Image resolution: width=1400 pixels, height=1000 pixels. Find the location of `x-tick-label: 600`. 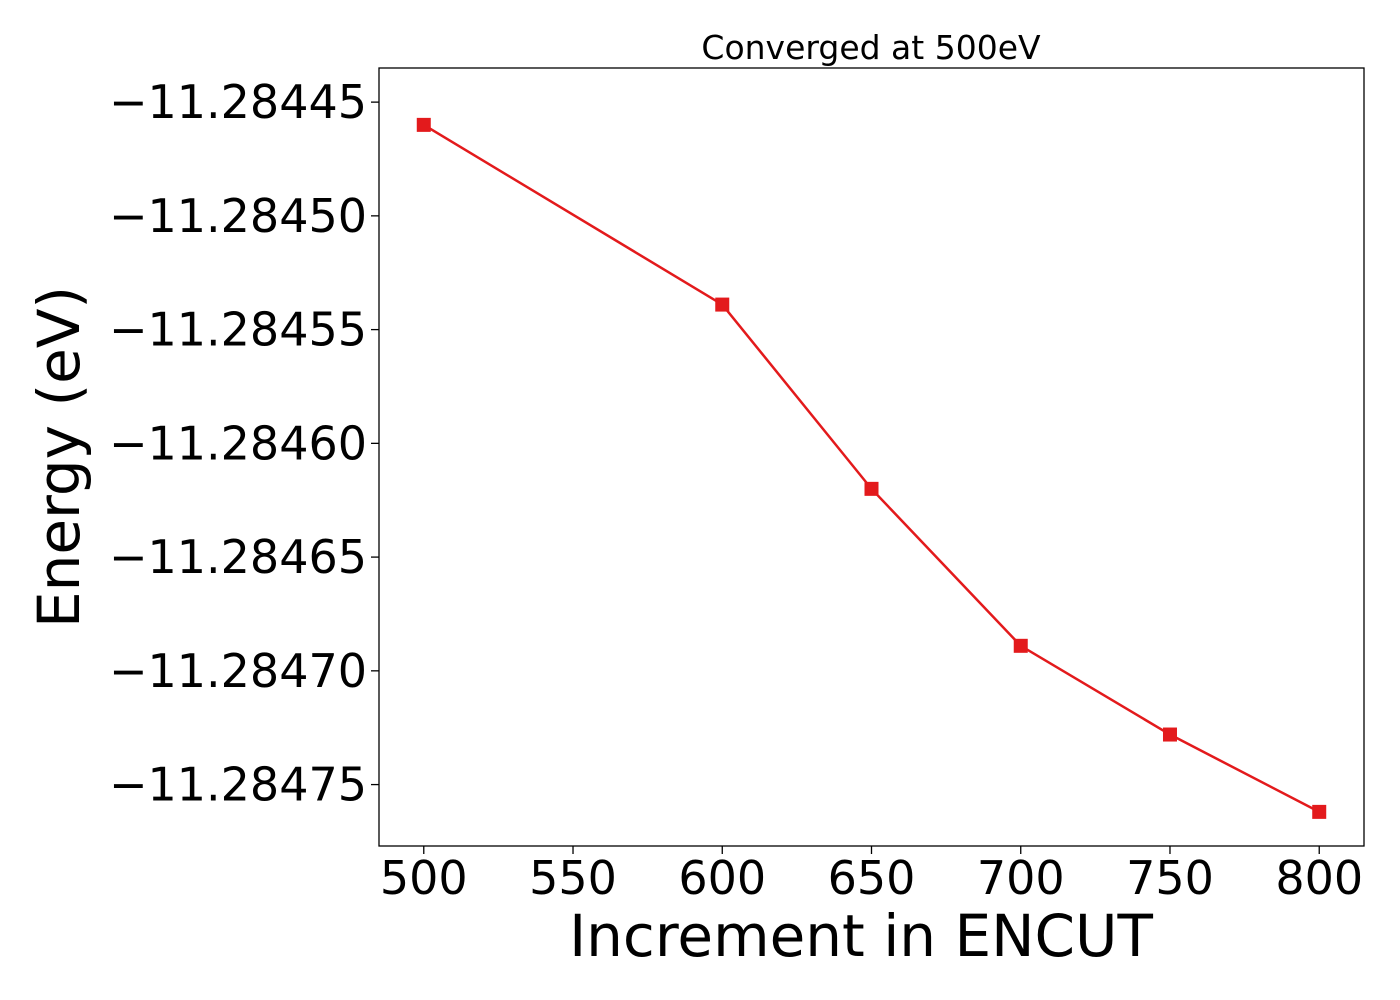

x-tick-label: 600 is located at coordinates (722, 878).